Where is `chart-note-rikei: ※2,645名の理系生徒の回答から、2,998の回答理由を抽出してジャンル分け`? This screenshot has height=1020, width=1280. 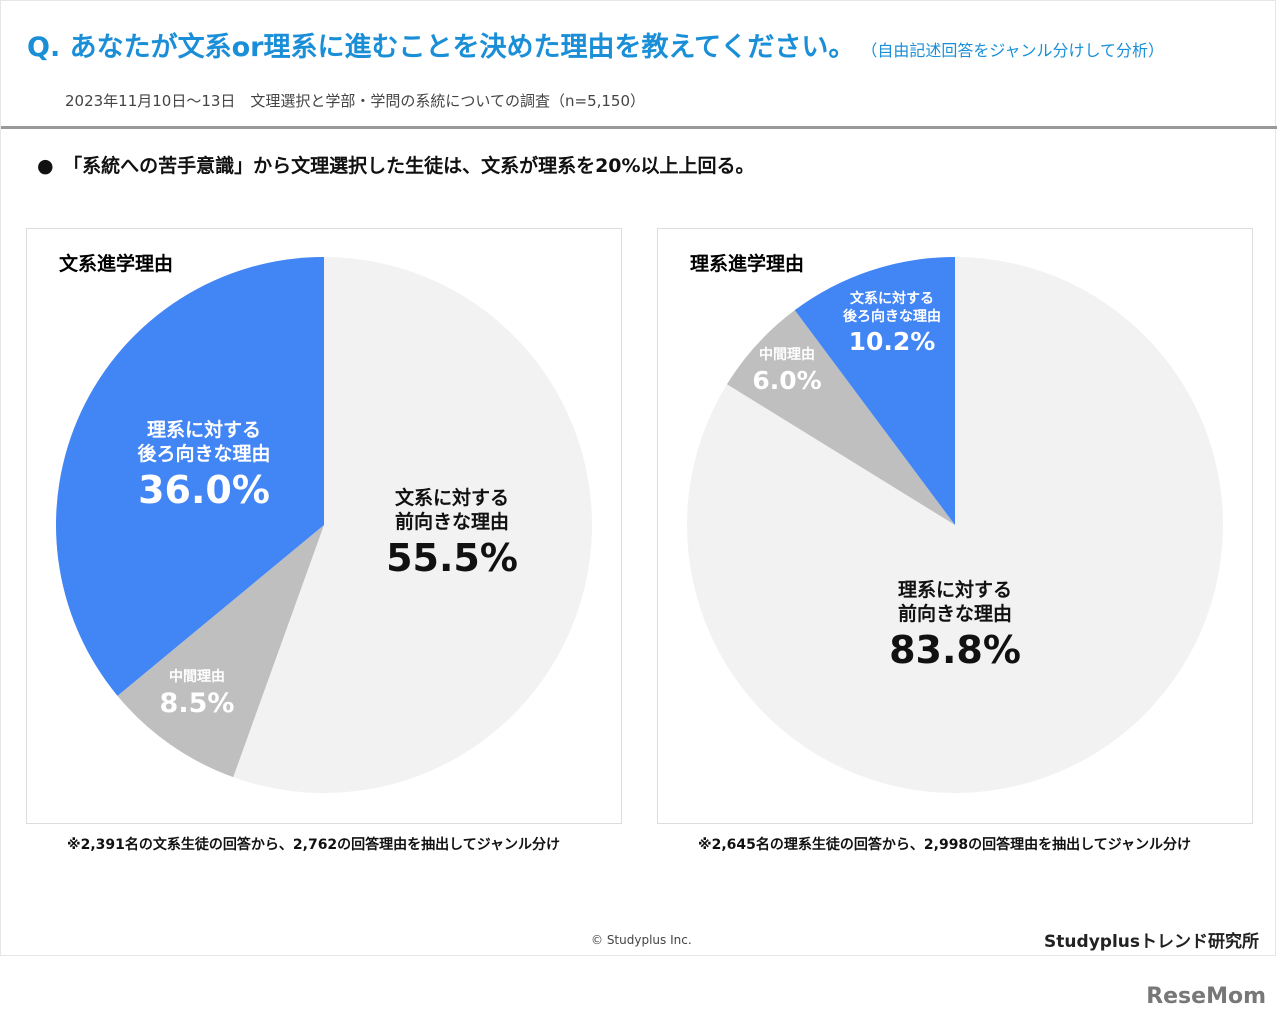 chart-note-rikei: ※2,645名の理系生徒の回答から、2,998の回答理由を抽出してジャンル分け is located at coordinates (945, 845).